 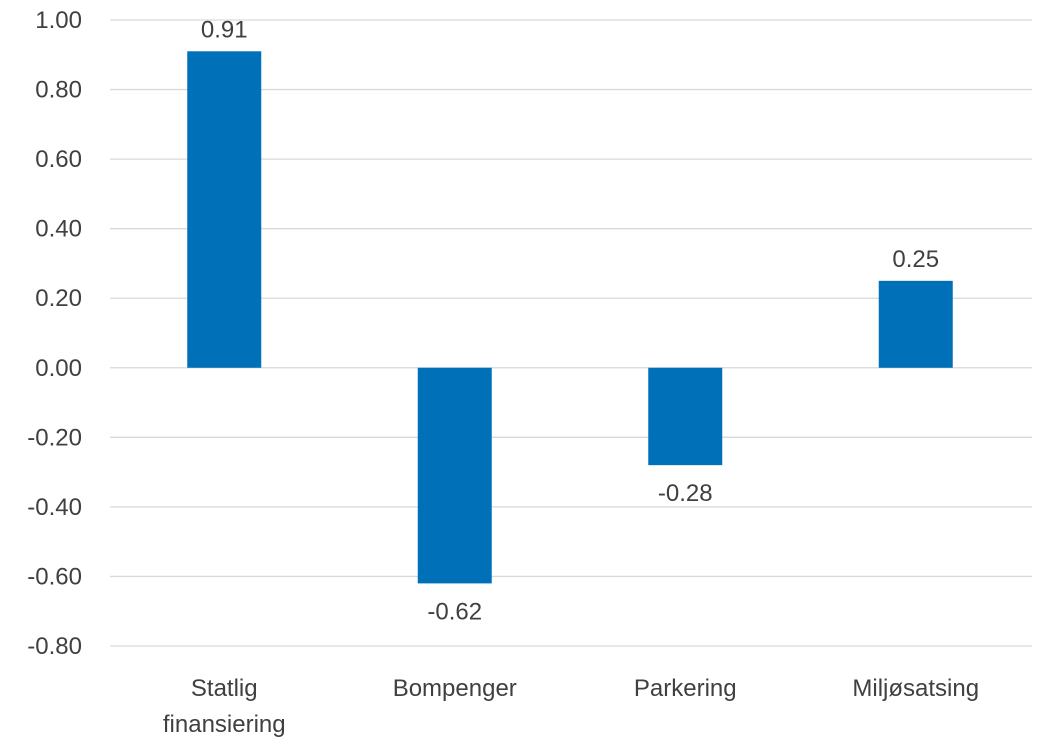 What do you see at coordinates (685, 493) in the screenshot?
I see `data-label: -0.28` at bounding box center [685, 493].